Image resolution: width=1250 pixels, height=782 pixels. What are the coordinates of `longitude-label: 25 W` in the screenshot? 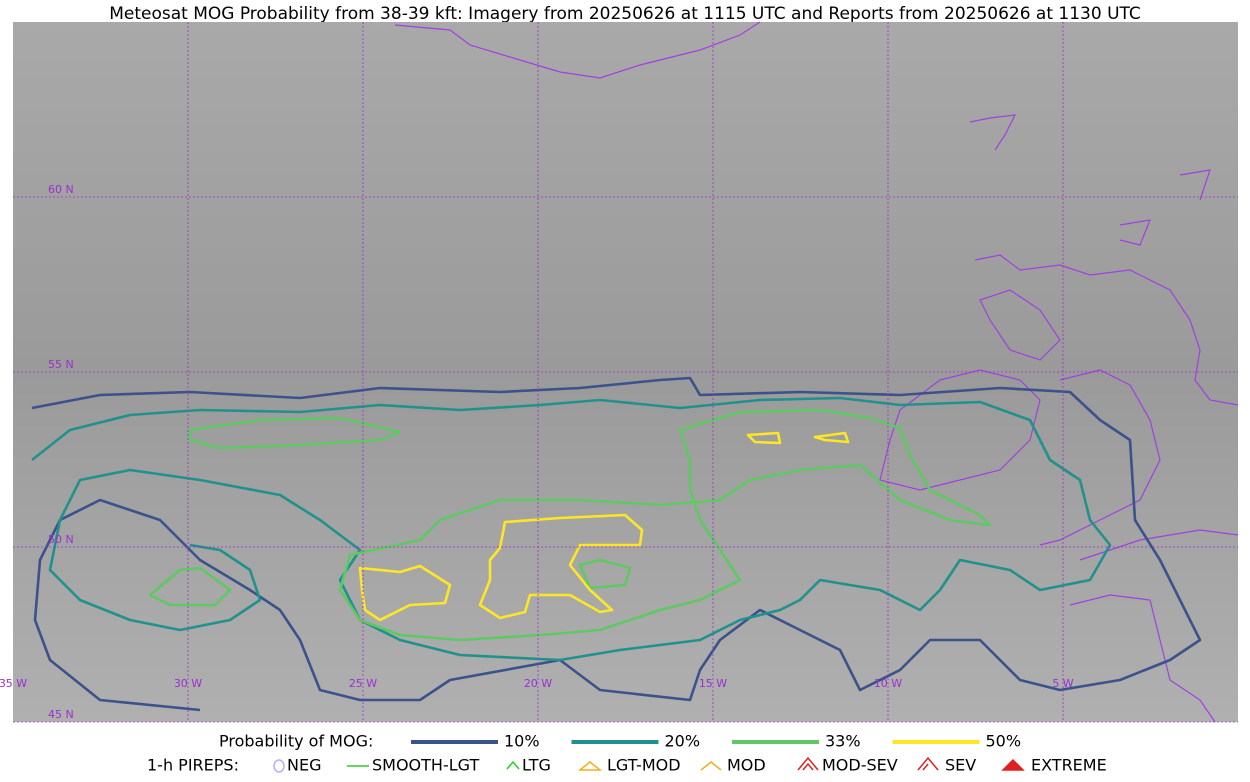 It's located at (363, 683).